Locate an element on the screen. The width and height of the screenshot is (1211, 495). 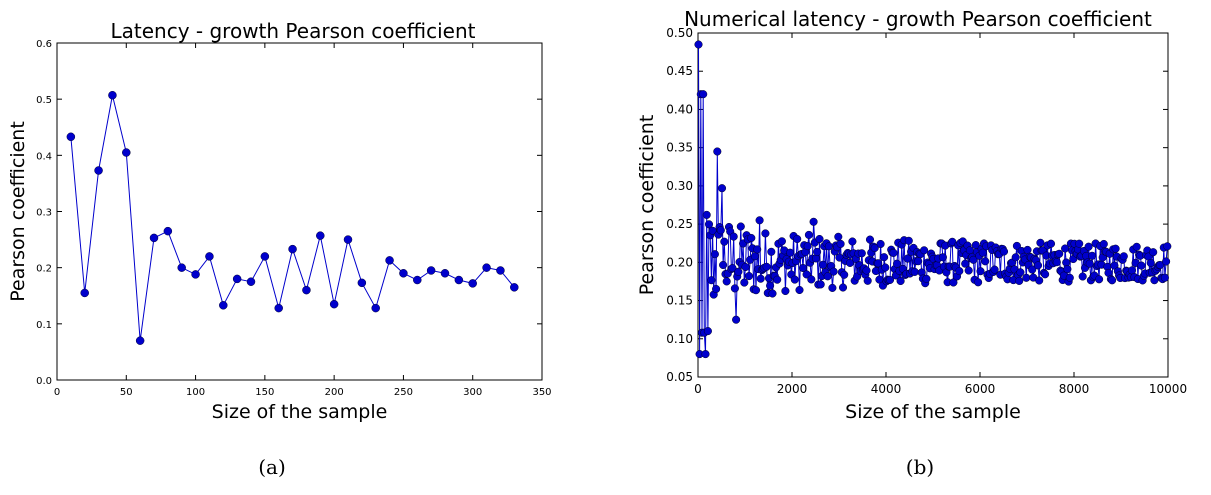
y-tick-label: 0.10 is located at coordinates (679, 339).